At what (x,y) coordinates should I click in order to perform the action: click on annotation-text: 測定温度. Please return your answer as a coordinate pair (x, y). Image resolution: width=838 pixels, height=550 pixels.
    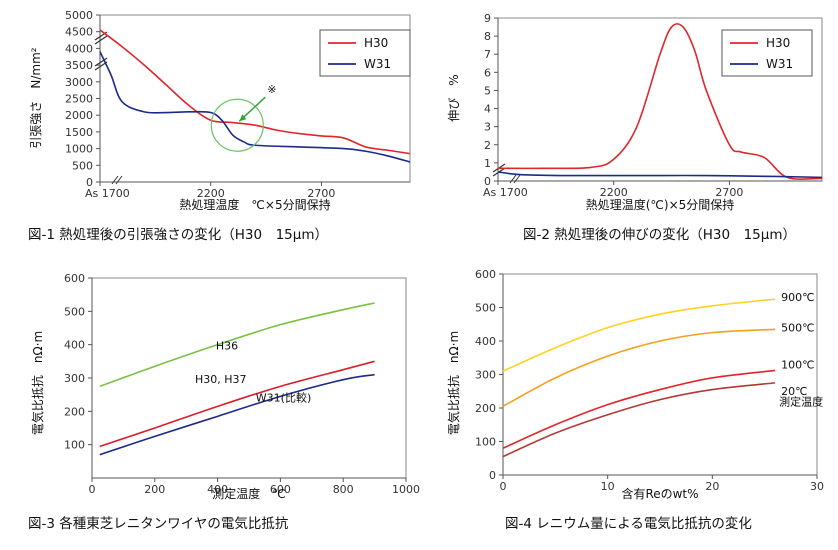
    Looking at the image, I should click on (801, 401).